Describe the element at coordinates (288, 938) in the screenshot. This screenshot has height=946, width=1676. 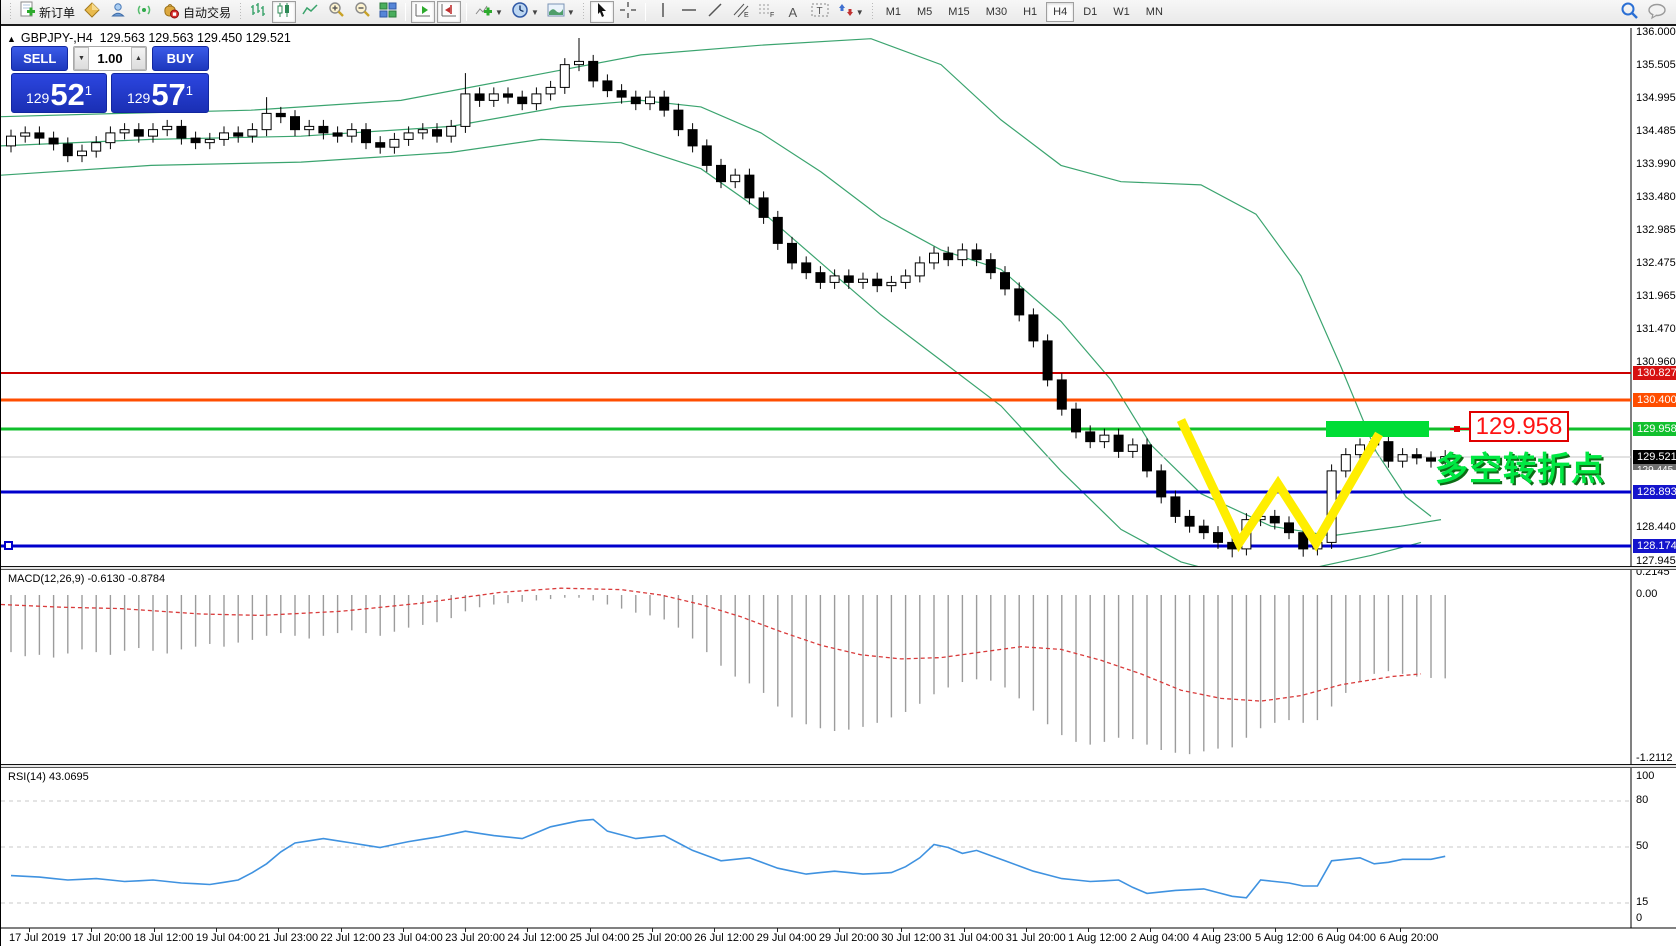
I see `time-label: 21 Jul 23:00` at that location.